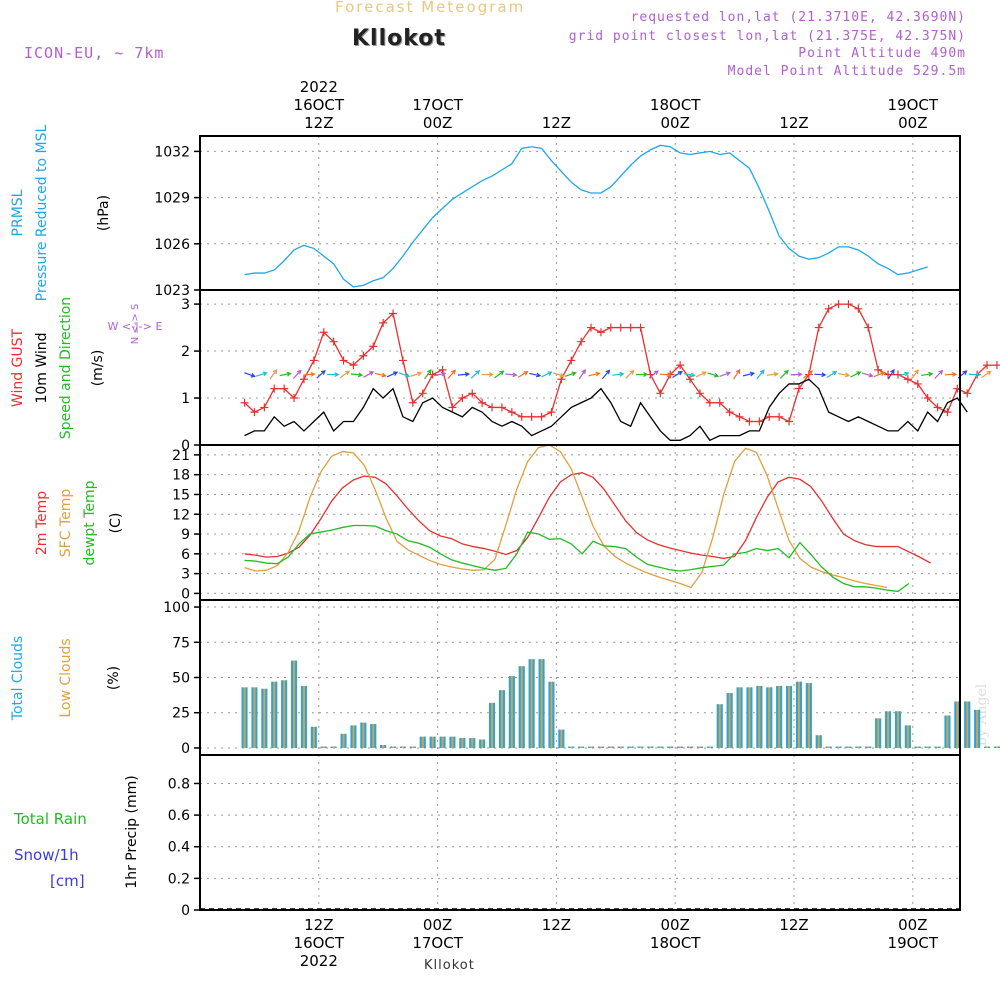 This screenshot has width=1000, height=1000. Describe the element at coordinates (172, 291) in the screenshot. I see `ytick-label: 1023` at that location.